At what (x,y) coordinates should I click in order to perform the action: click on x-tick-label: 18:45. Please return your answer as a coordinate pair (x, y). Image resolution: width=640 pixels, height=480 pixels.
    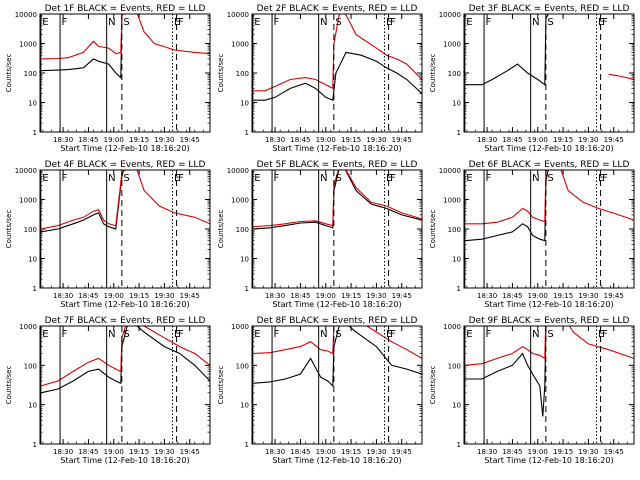
    Looking at the image, I should click on (300, 296).